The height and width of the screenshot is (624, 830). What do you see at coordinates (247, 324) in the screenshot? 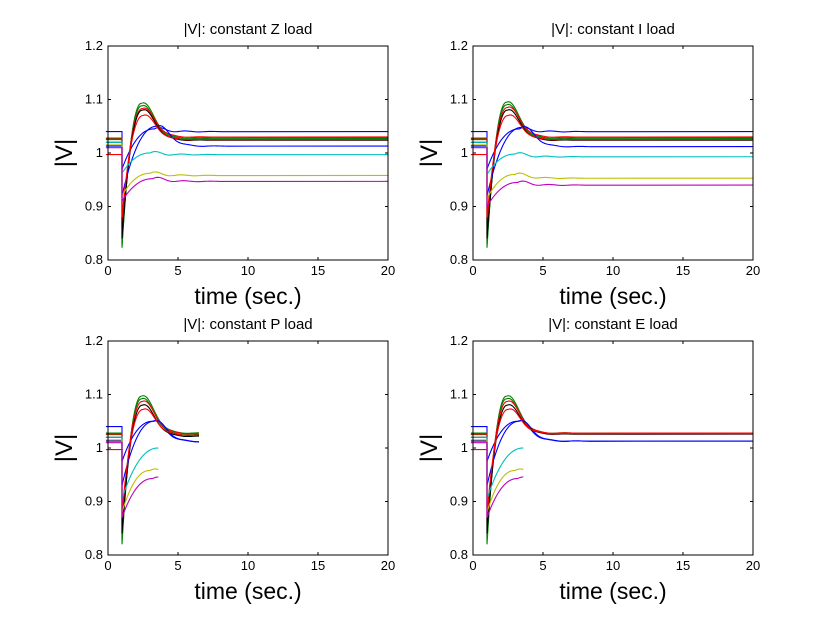
I see `subplot-title: |V|: constant P load` at bounding box center [247, 324].